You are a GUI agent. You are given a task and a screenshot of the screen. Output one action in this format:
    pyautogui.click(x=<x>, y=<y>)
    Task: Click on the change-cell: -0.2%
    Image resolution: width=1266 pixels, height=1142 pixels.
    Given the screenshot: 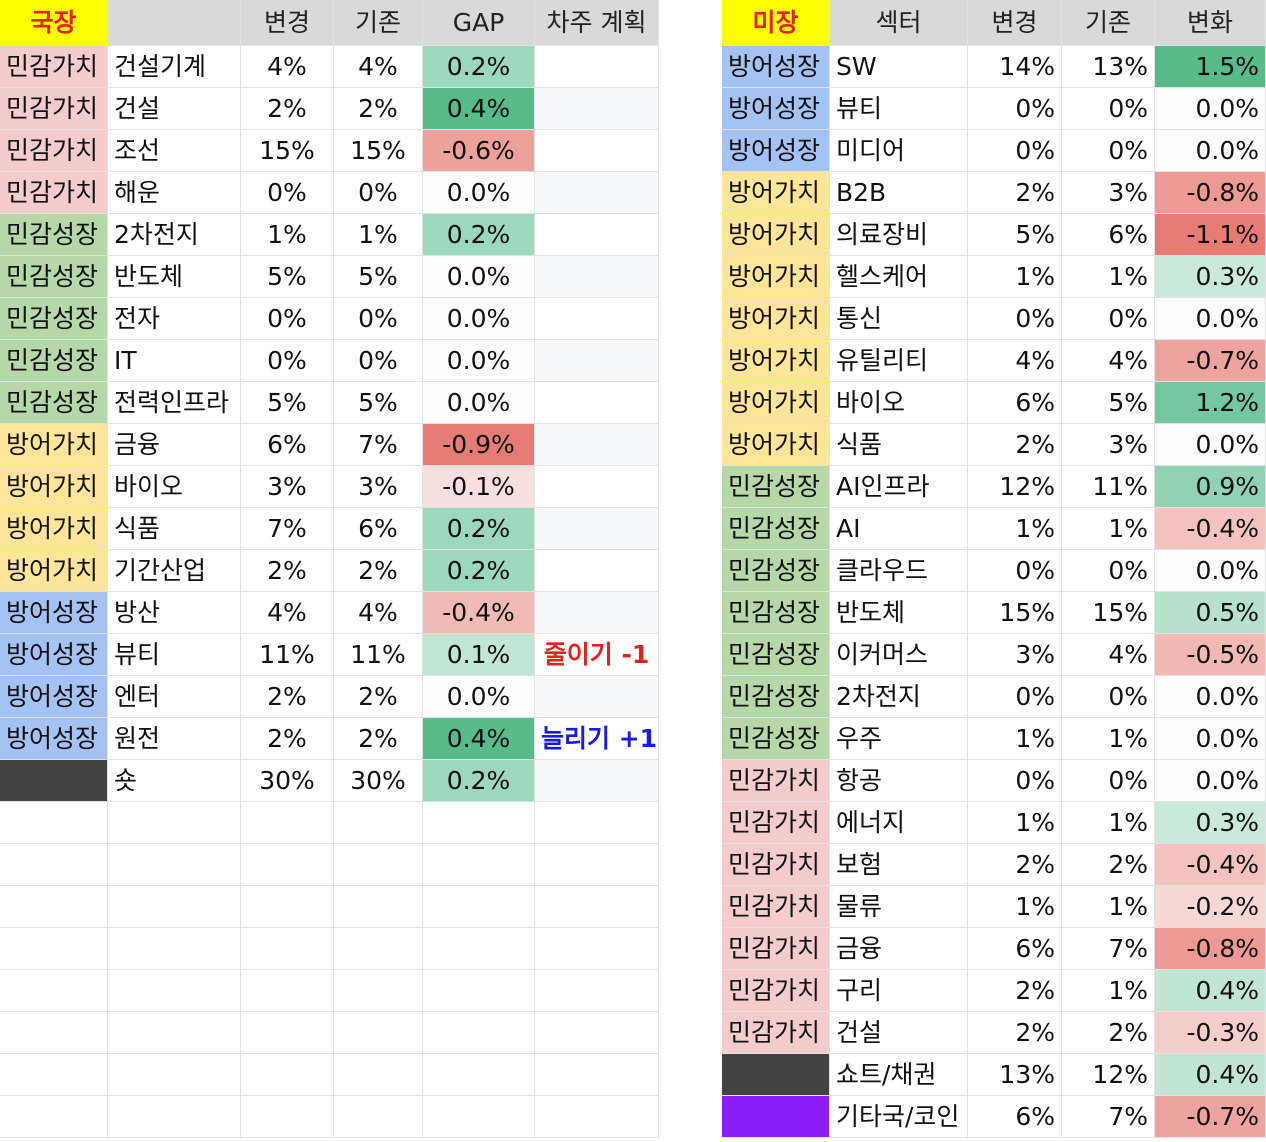 What is the action you would take?
    pyautogui.click(x=1210, y=907)
    